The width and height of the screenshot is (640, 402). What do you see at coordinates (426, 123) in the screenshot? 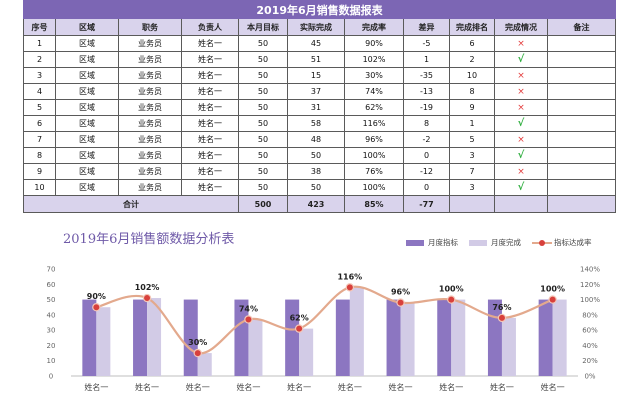
I see `table-cell: 8` at bounding box center [426, 123].